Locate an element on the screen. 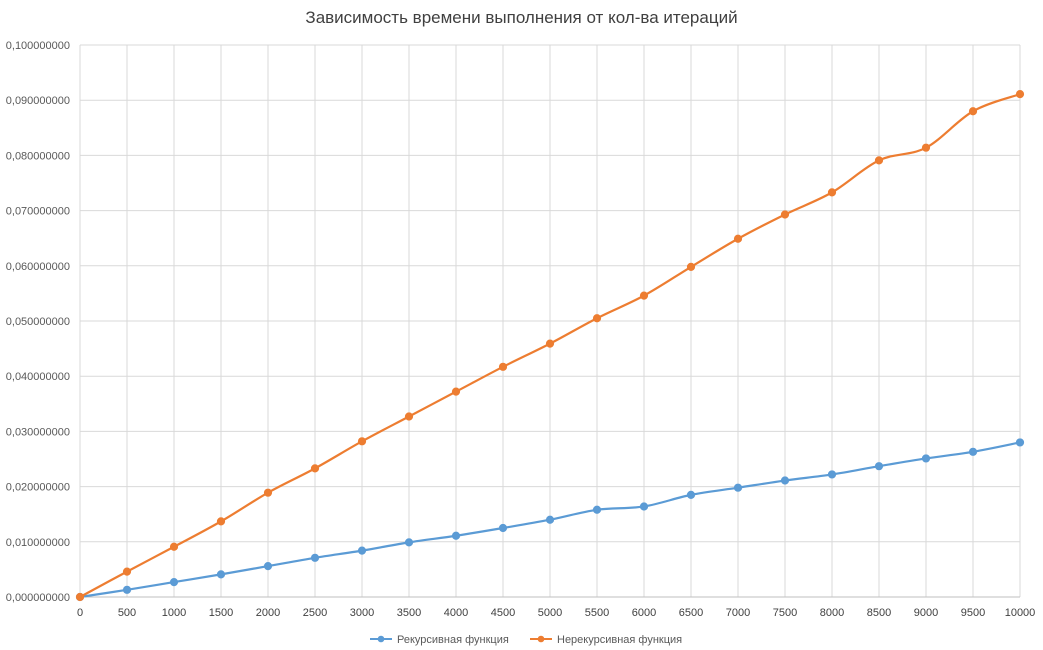 The image size is (1043, 650). x-tick-label: 3500 is located at coordinates (409, 613).